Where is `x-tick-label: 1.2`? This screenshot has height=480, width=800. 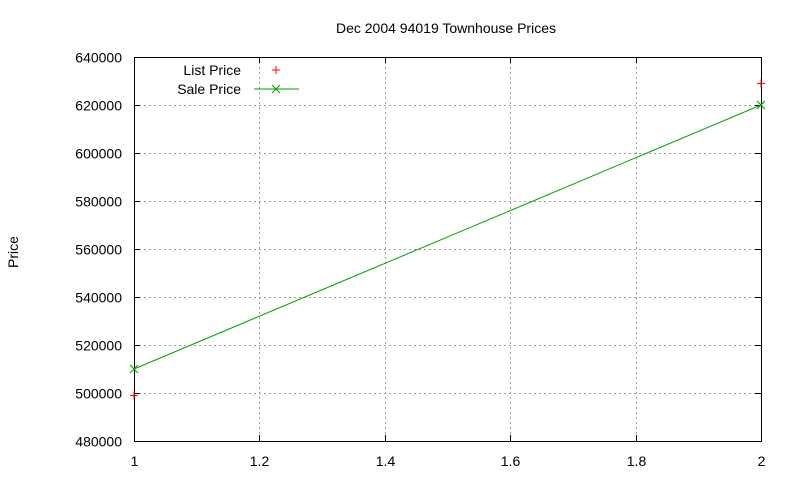 x-tick-label: 1.2 is located at coordinates (260, 461).